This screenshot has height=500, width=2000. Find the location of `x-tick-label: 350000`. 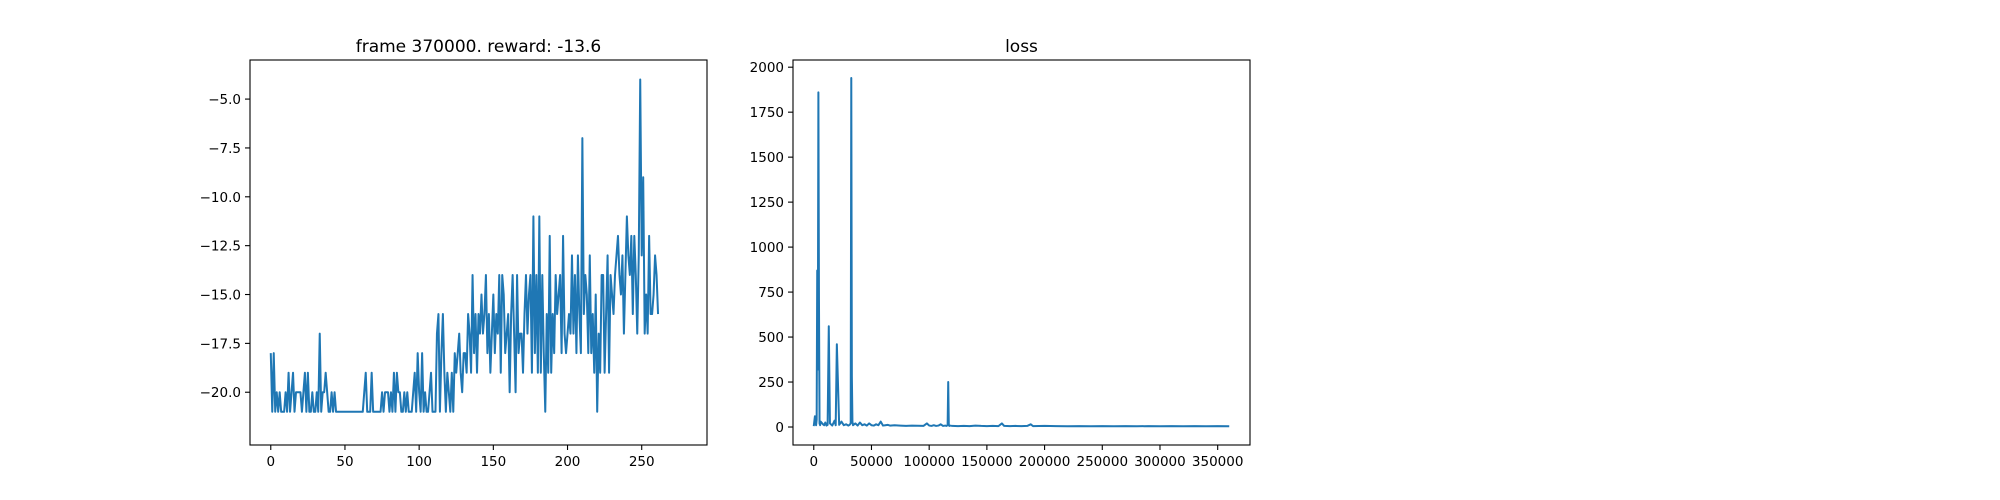

x-tick-label: 350000 is located at coordinates (1218, 462).